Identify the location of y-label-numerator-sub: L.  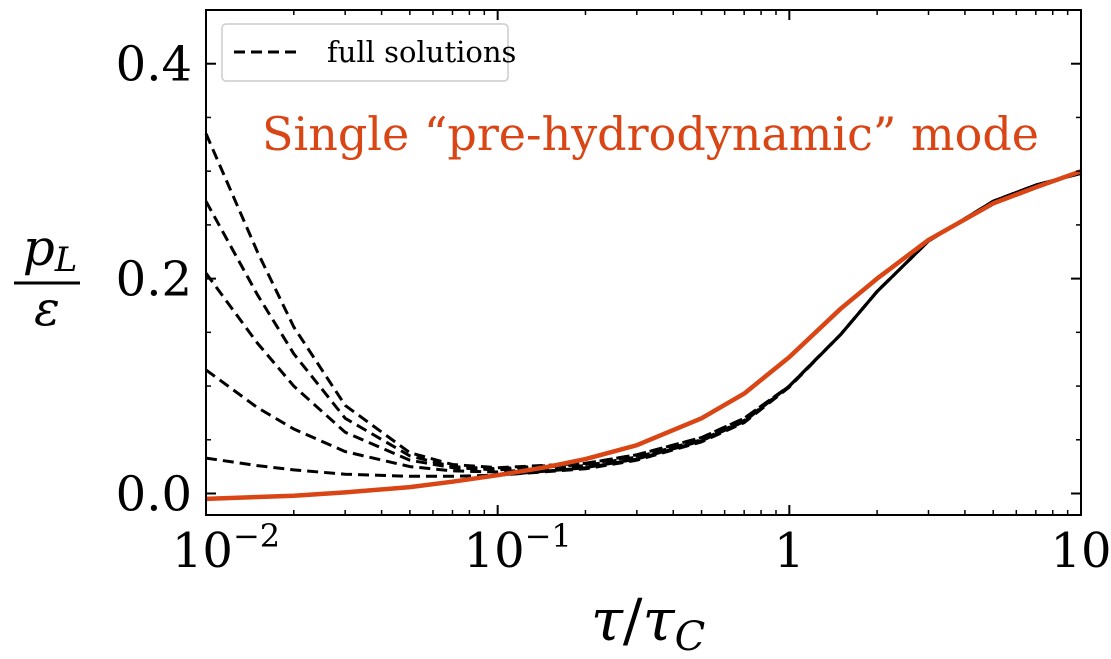
(66, 260).